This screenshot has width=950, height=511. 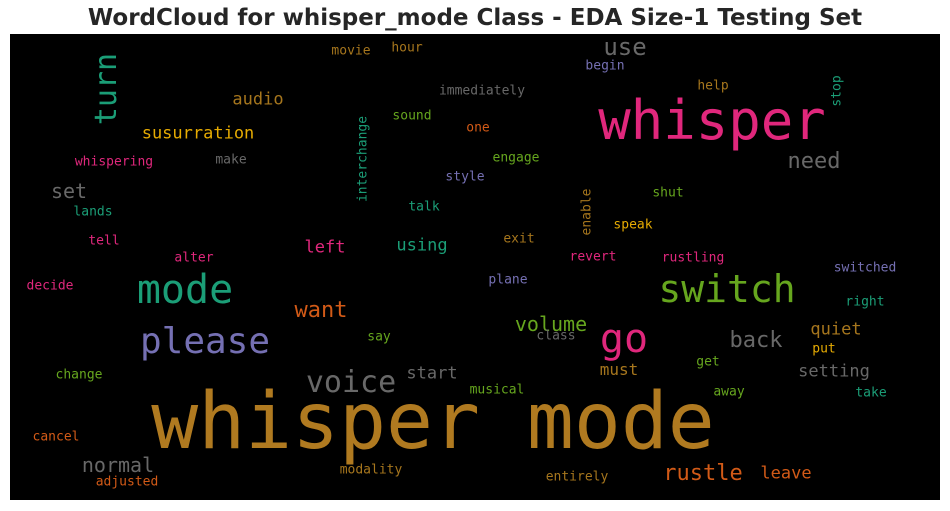 What do you see at coordinates (577, 477) in the screenshot?
I see `word-entirely: entirely` at bounding box center [577, 477].